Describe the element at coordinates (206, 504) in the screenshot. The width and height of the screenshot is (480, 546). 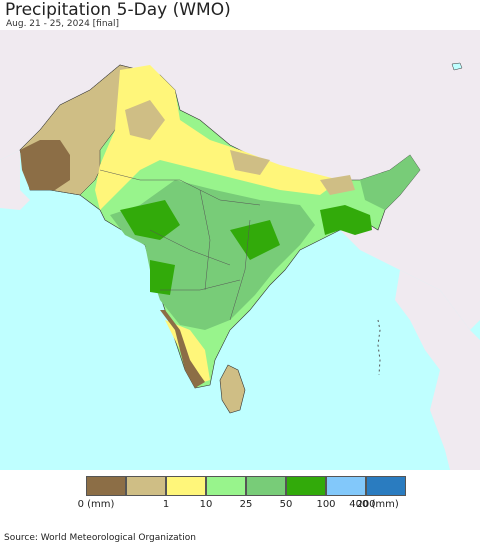
I see `legend-label: 10` at that location.